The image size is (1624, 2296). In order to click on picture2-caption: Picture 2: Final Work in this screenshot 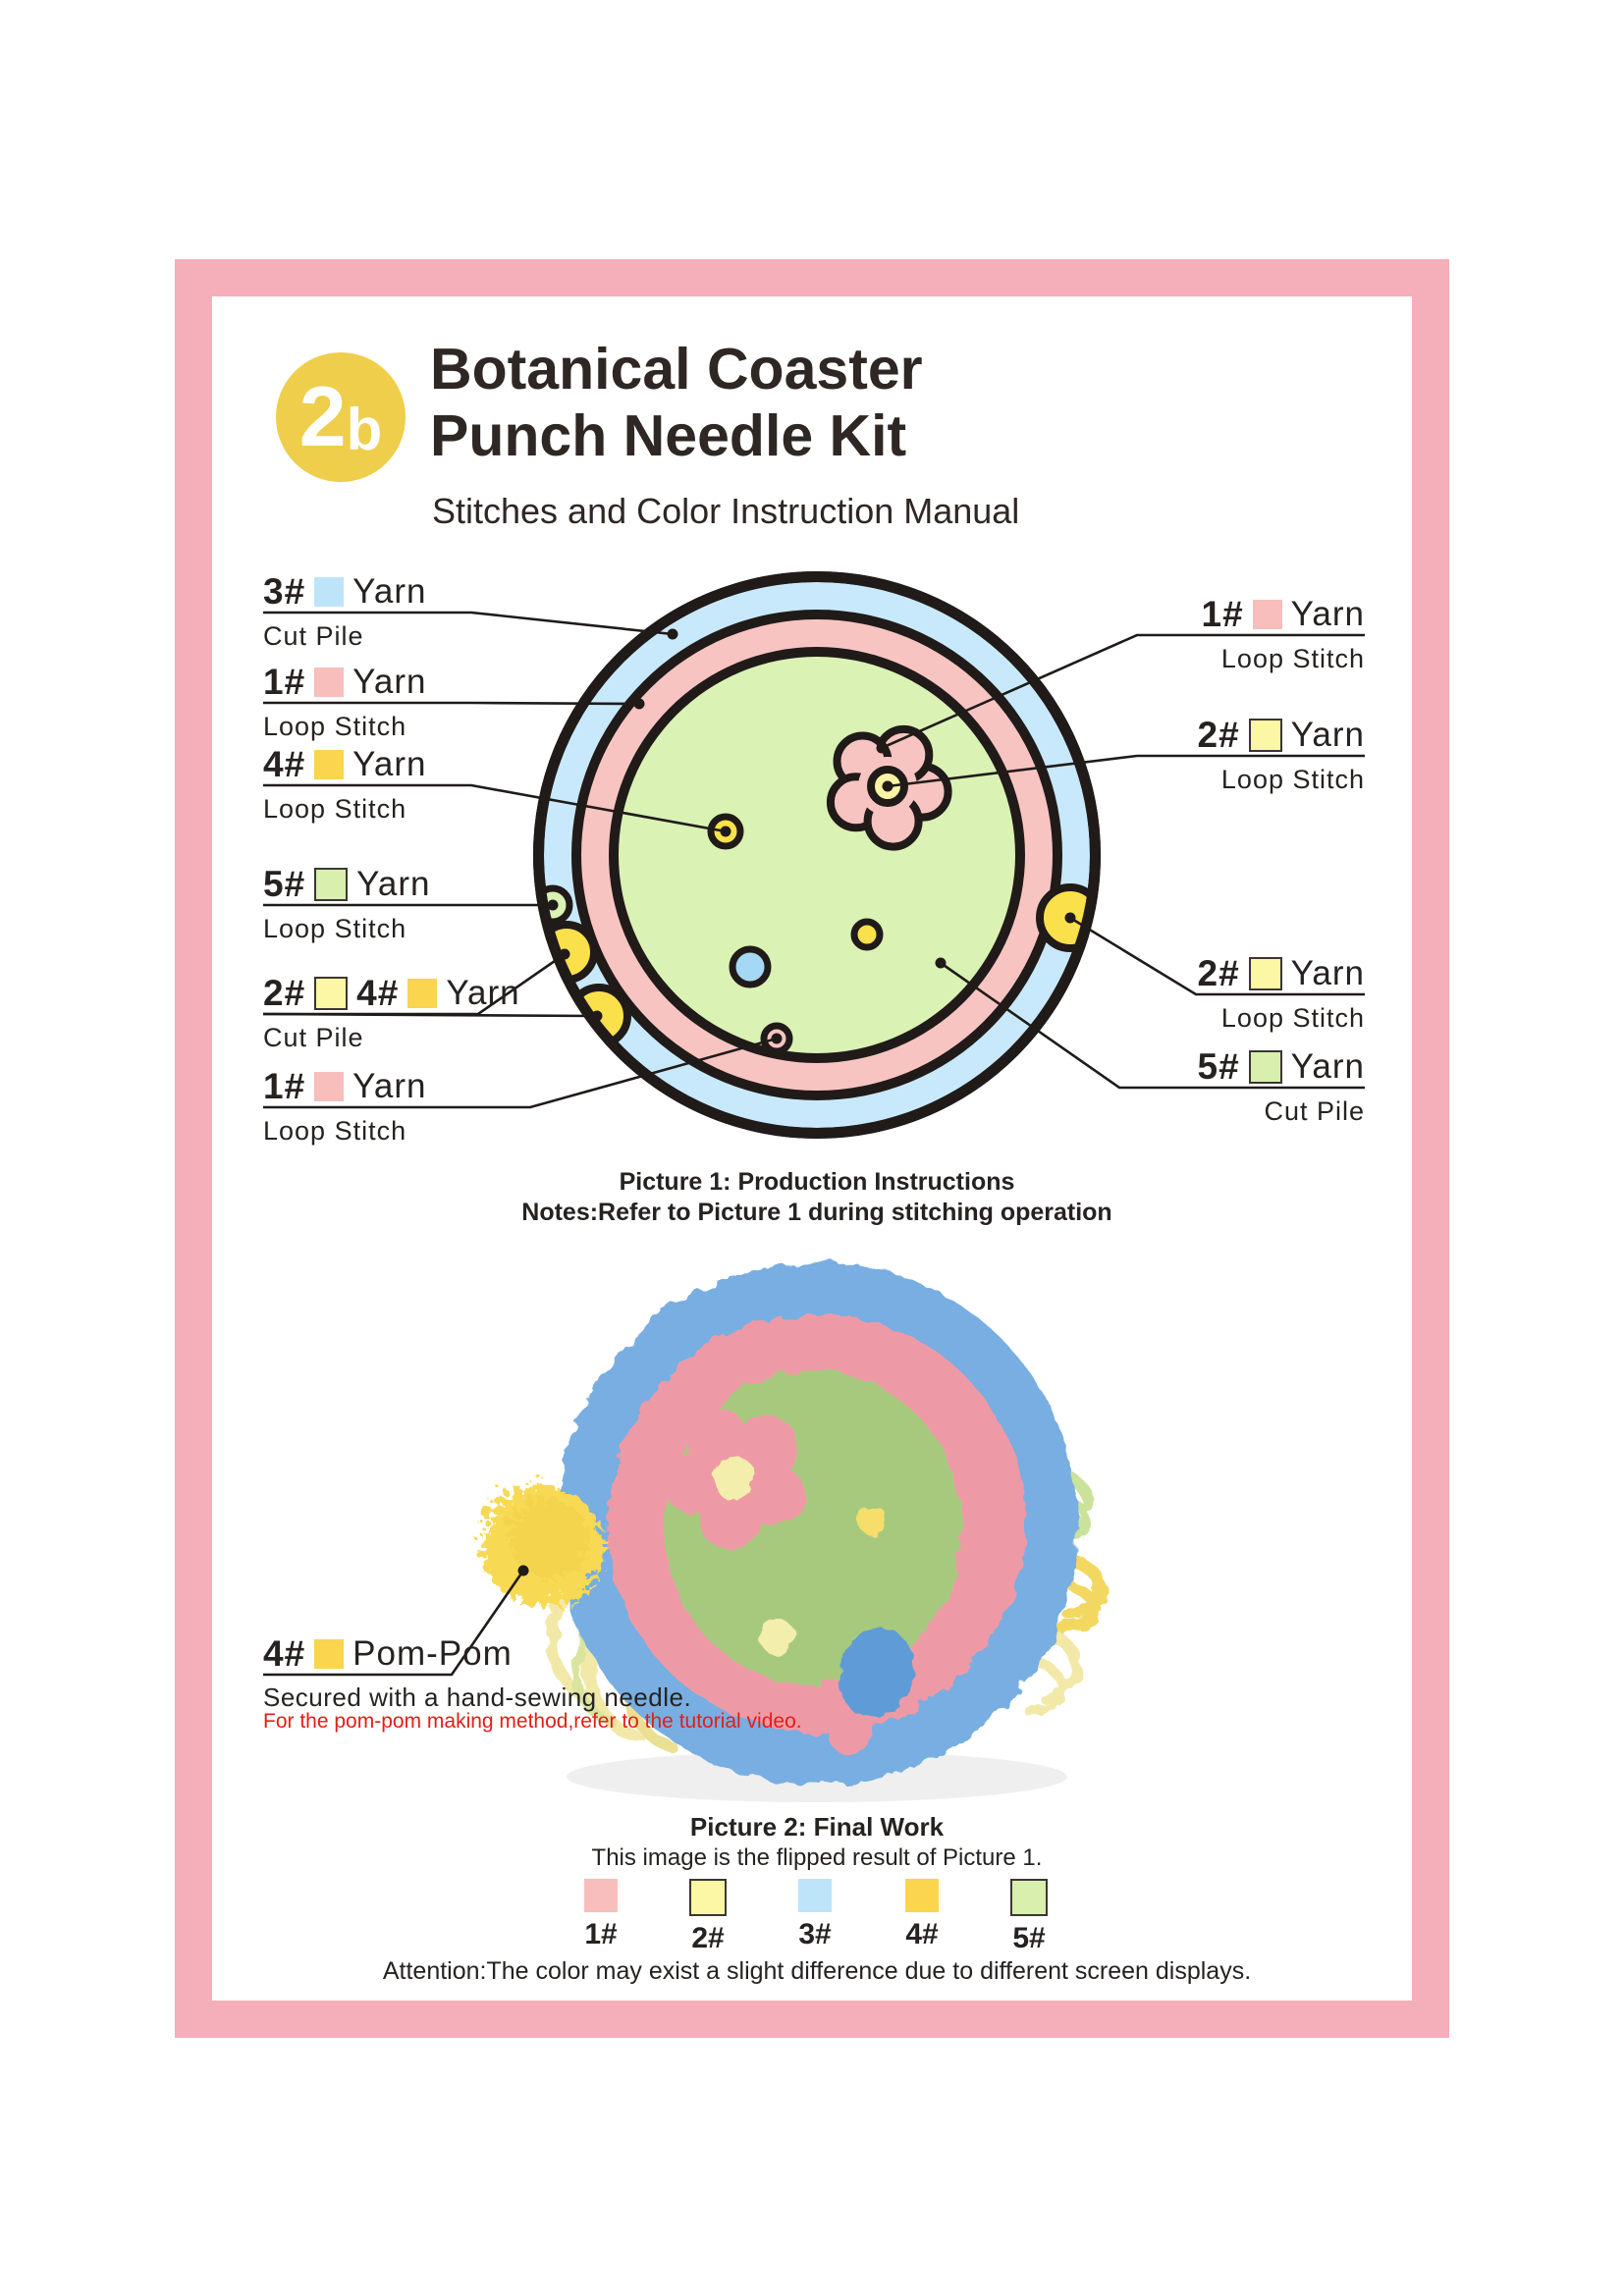, I will do `click(817, 1827)`.